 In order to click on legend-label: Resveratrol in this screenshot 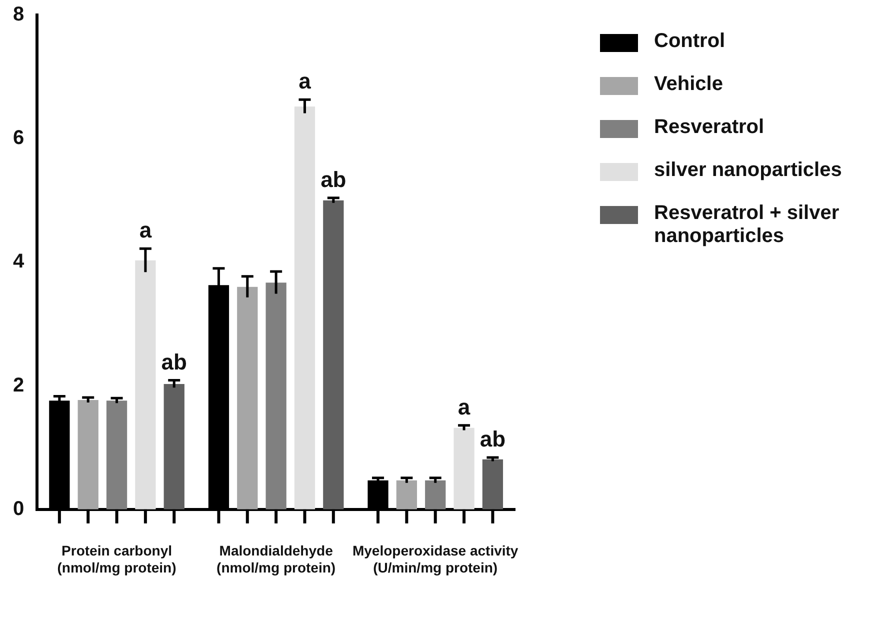, I will do `click(709, 127)`.